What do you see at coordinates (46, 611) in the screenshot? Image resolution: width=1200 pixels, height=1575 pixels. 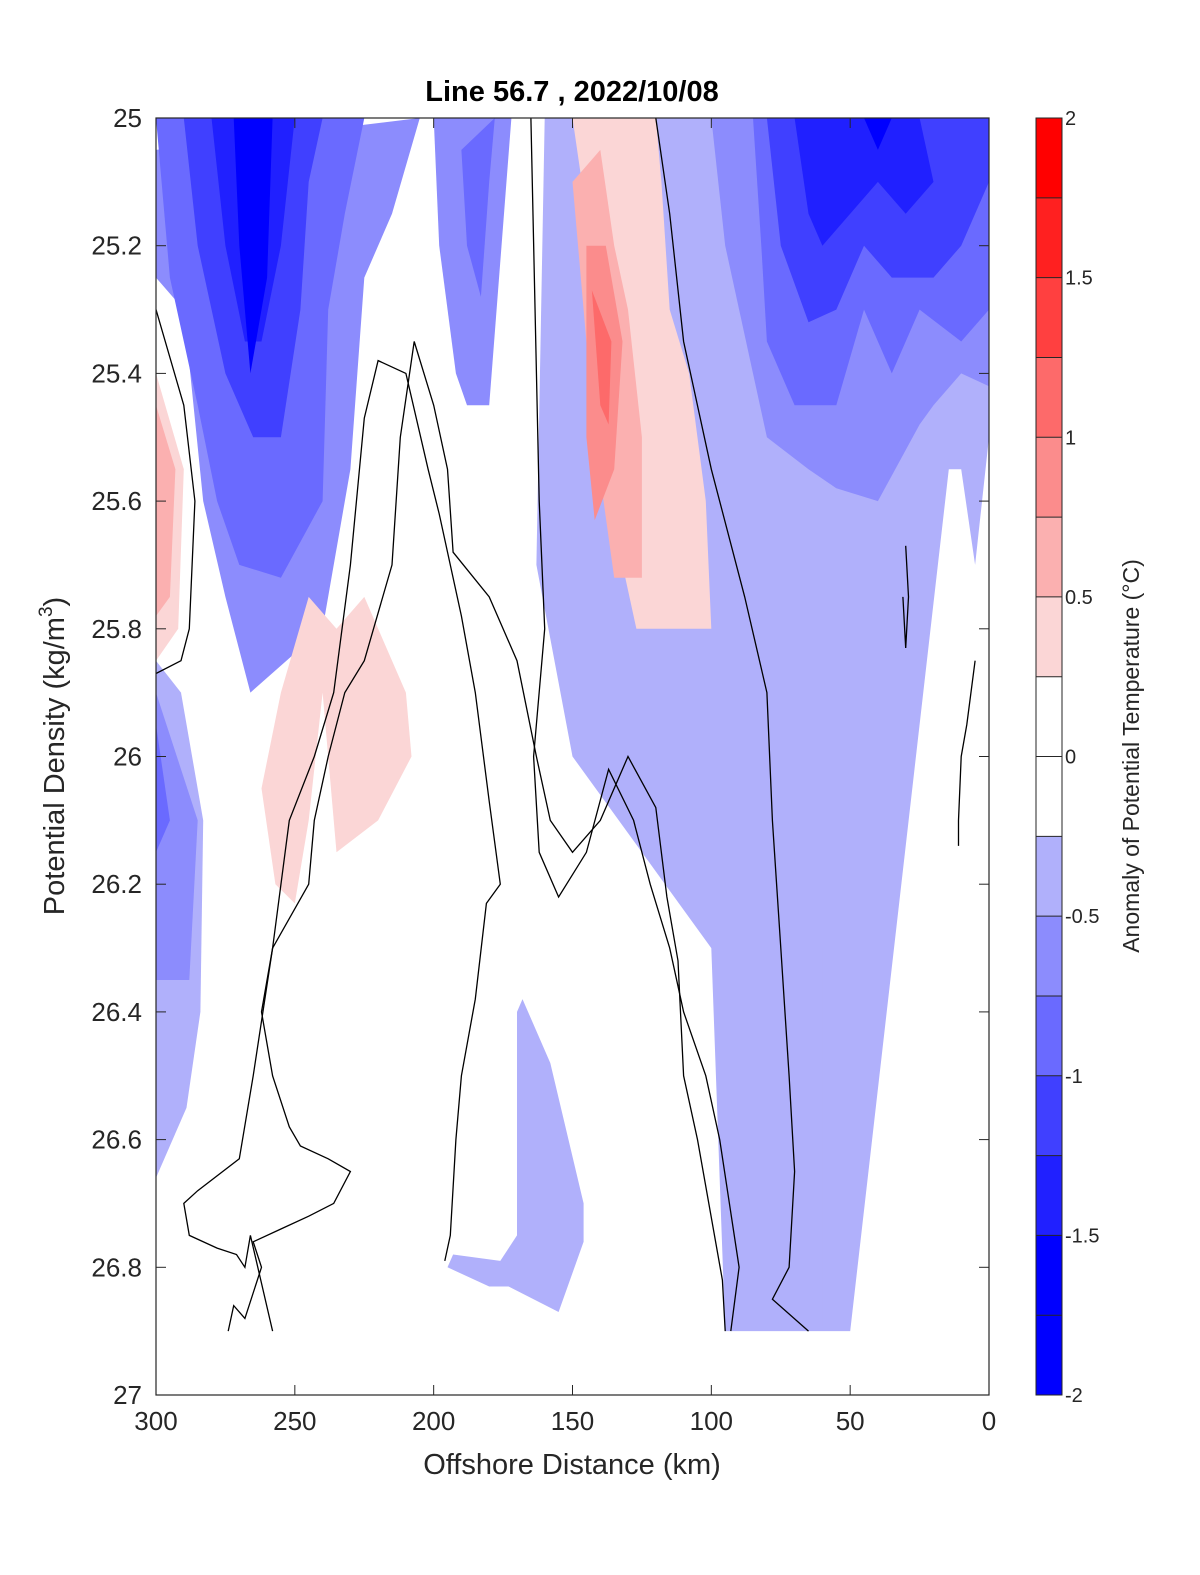 I see `y-axis-title-superscript: 3` at bounding box center [46, 611].